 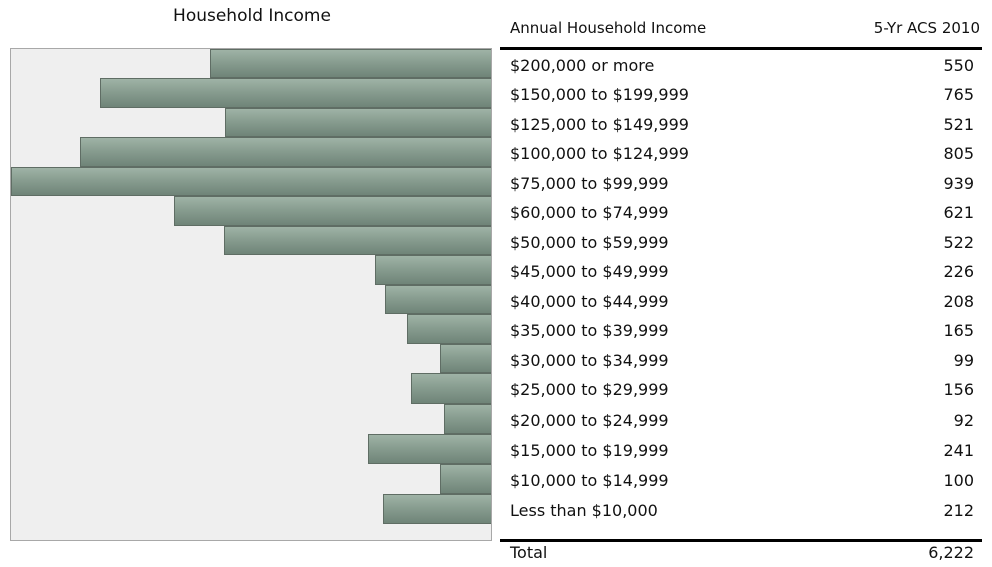 What do you see at coordinates (951, 552) in the screenshot?
I see `total-value: 6,222` at bounding box center [951, 552].